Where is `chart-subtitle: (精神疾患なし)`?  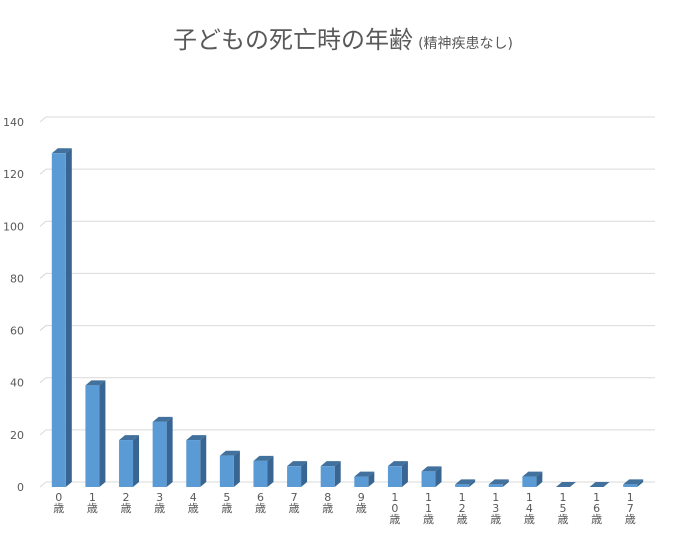
chart-subtitle: (精神疾患なし) is located at coordinates (466, 44).